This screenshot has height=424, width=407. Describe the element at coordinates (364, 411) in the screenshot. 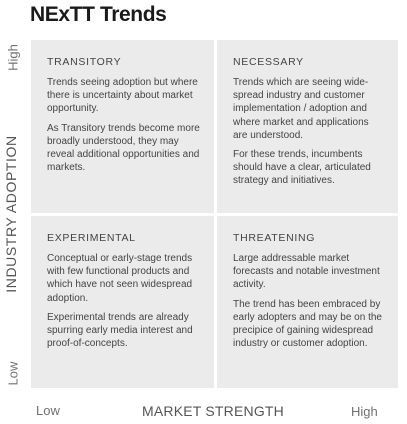

I see `x-axis-high-label: High` at that location.